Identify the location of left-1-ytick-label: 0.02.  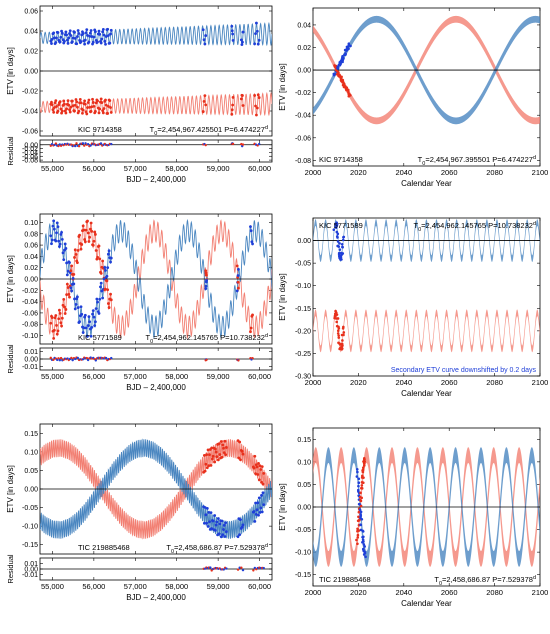
(31, 52).